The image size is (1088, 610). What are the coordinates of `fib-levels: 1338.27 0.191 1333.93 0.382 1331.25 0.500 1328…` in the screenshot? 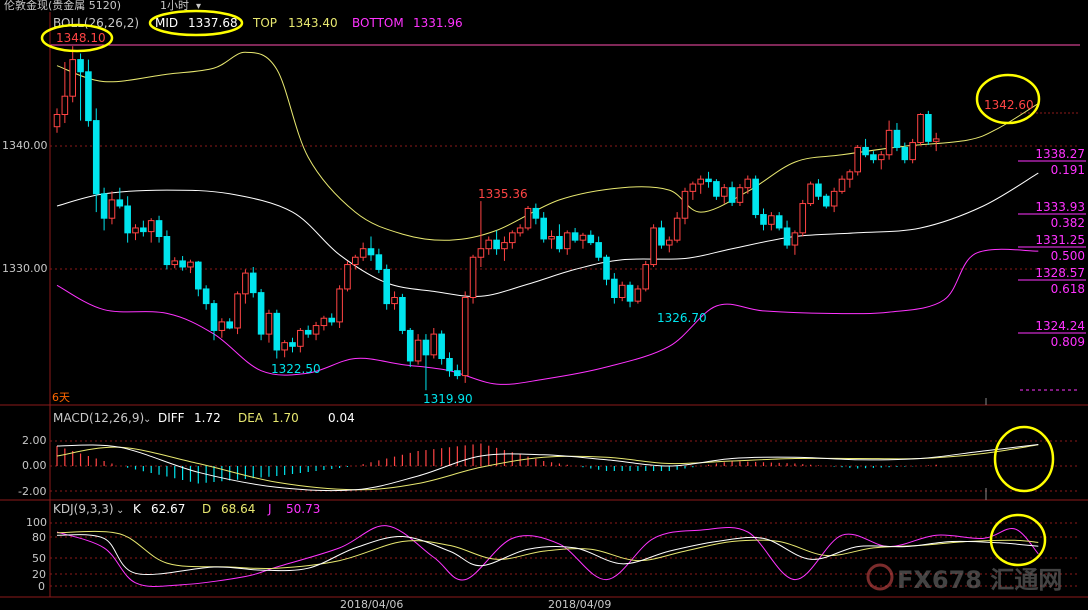 It's located at (1052, 248).